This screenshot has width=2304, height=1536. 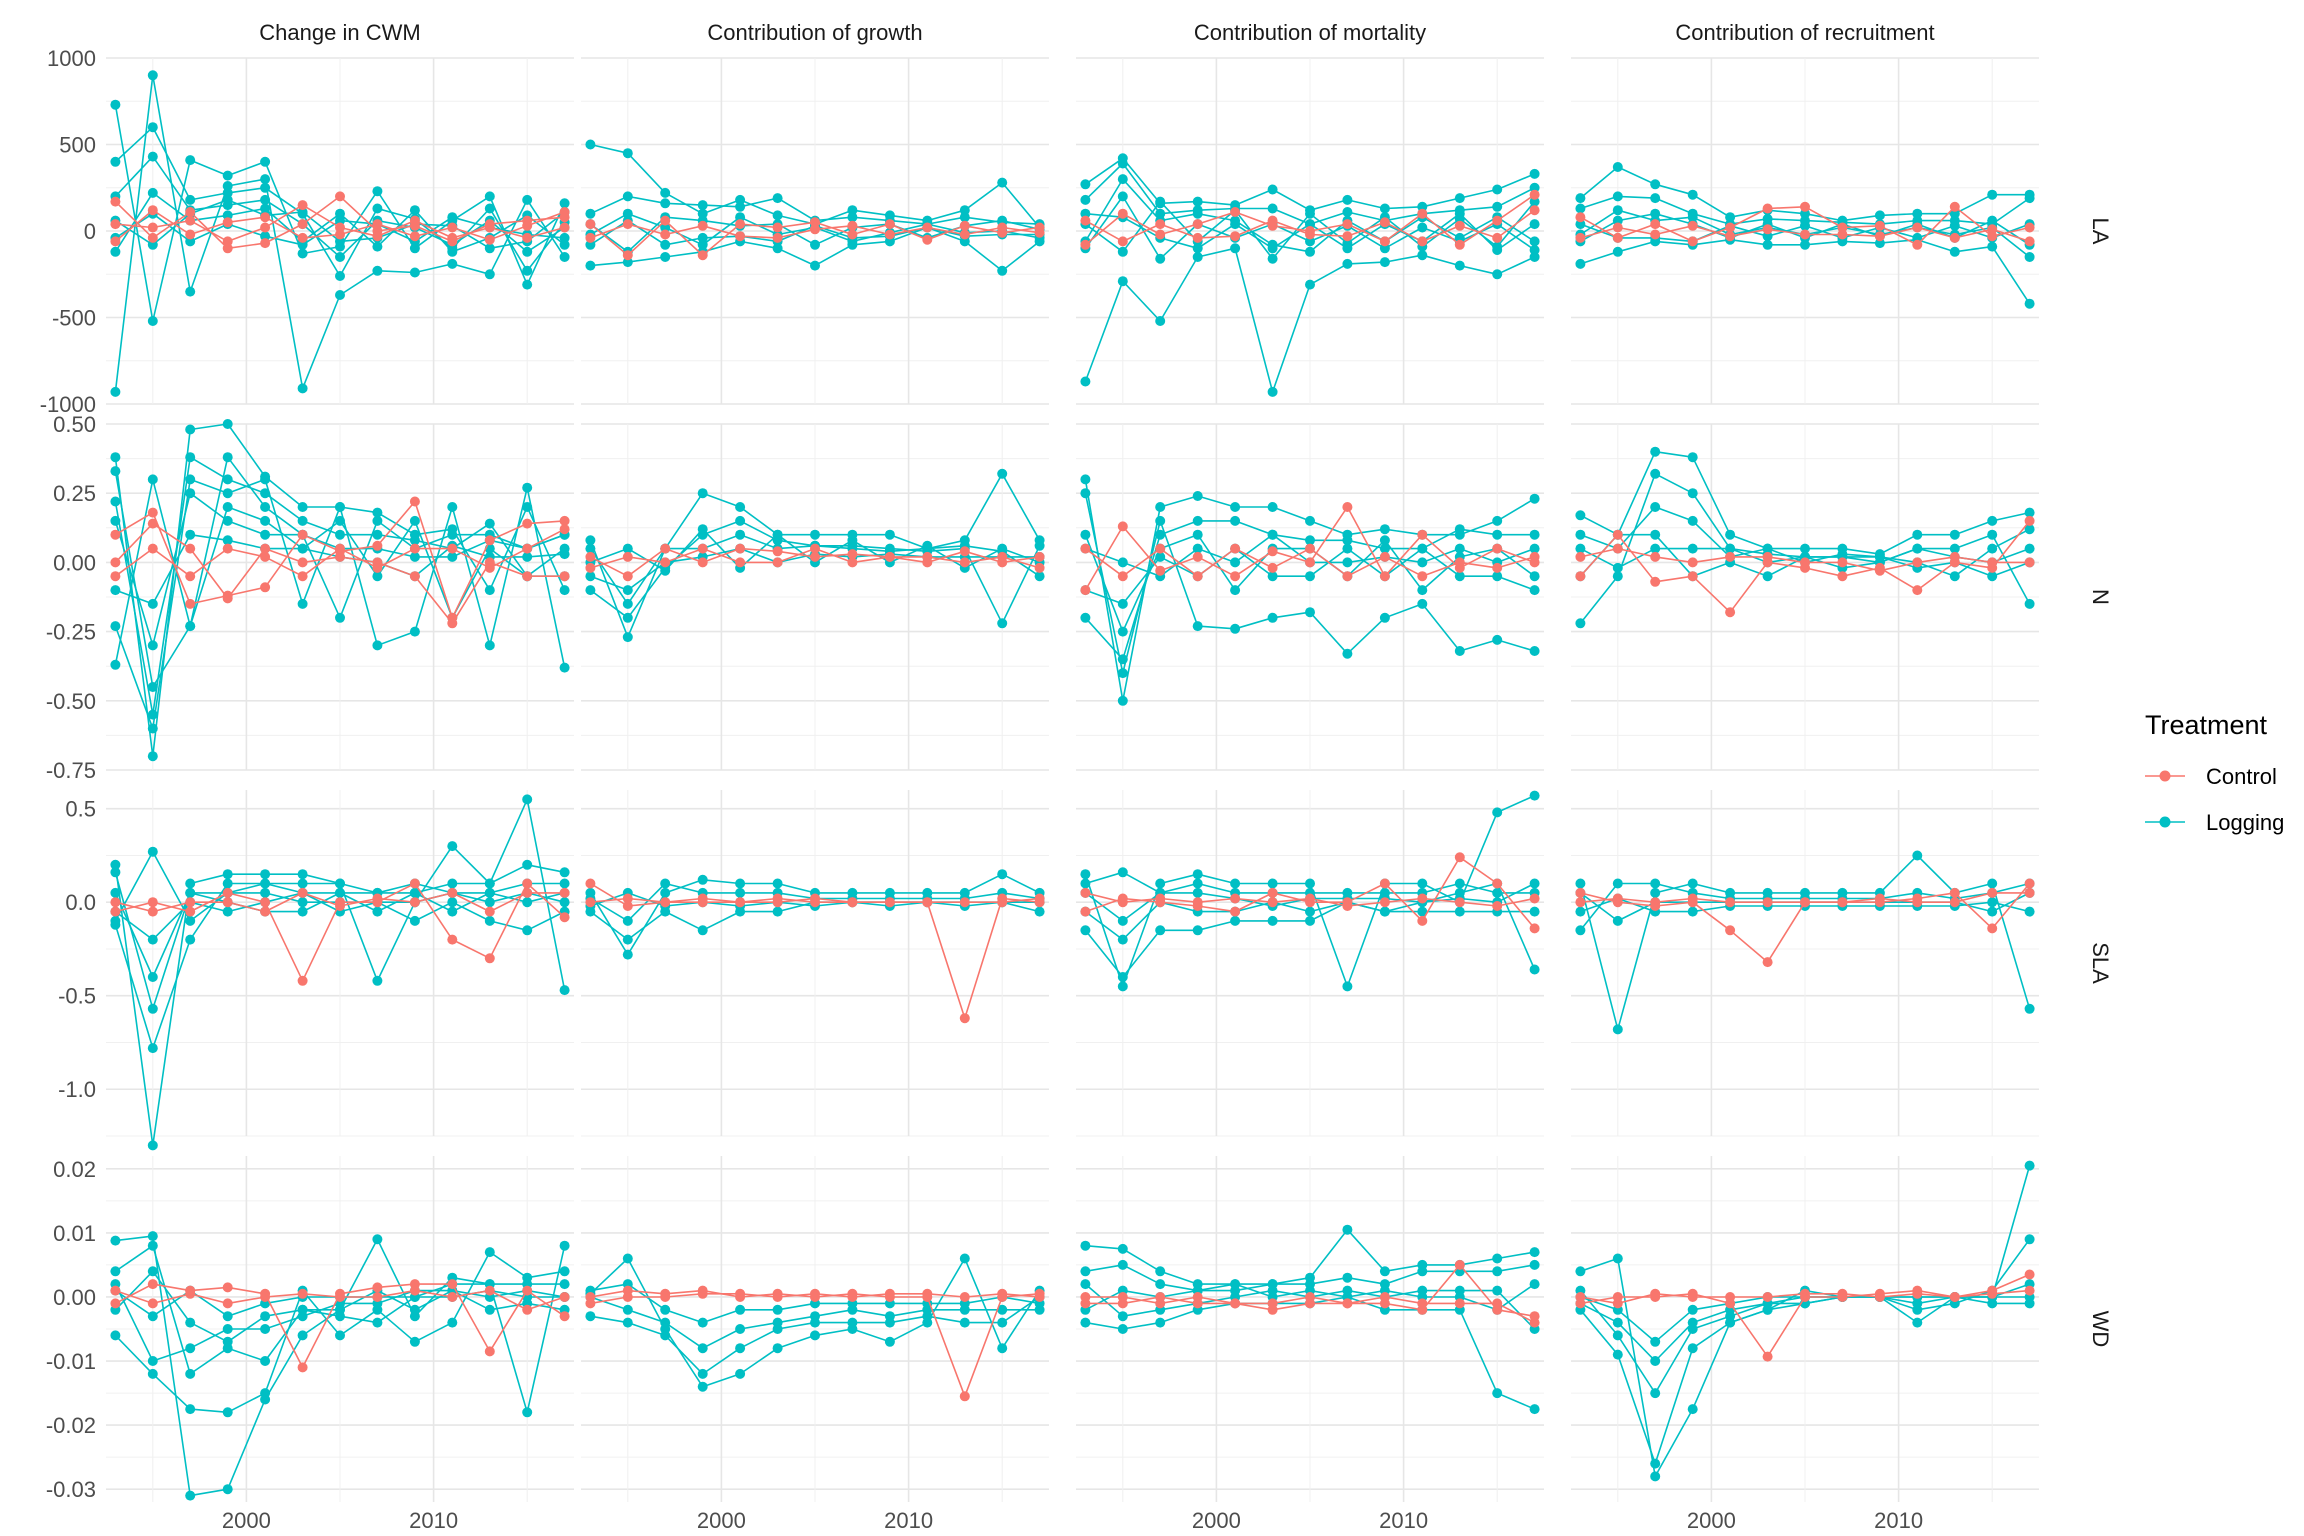 What do you see at coordinates (71, 1489) in the screenshot?
I see `y-tick-label: -0.03` at bounding box center [71, 1489].